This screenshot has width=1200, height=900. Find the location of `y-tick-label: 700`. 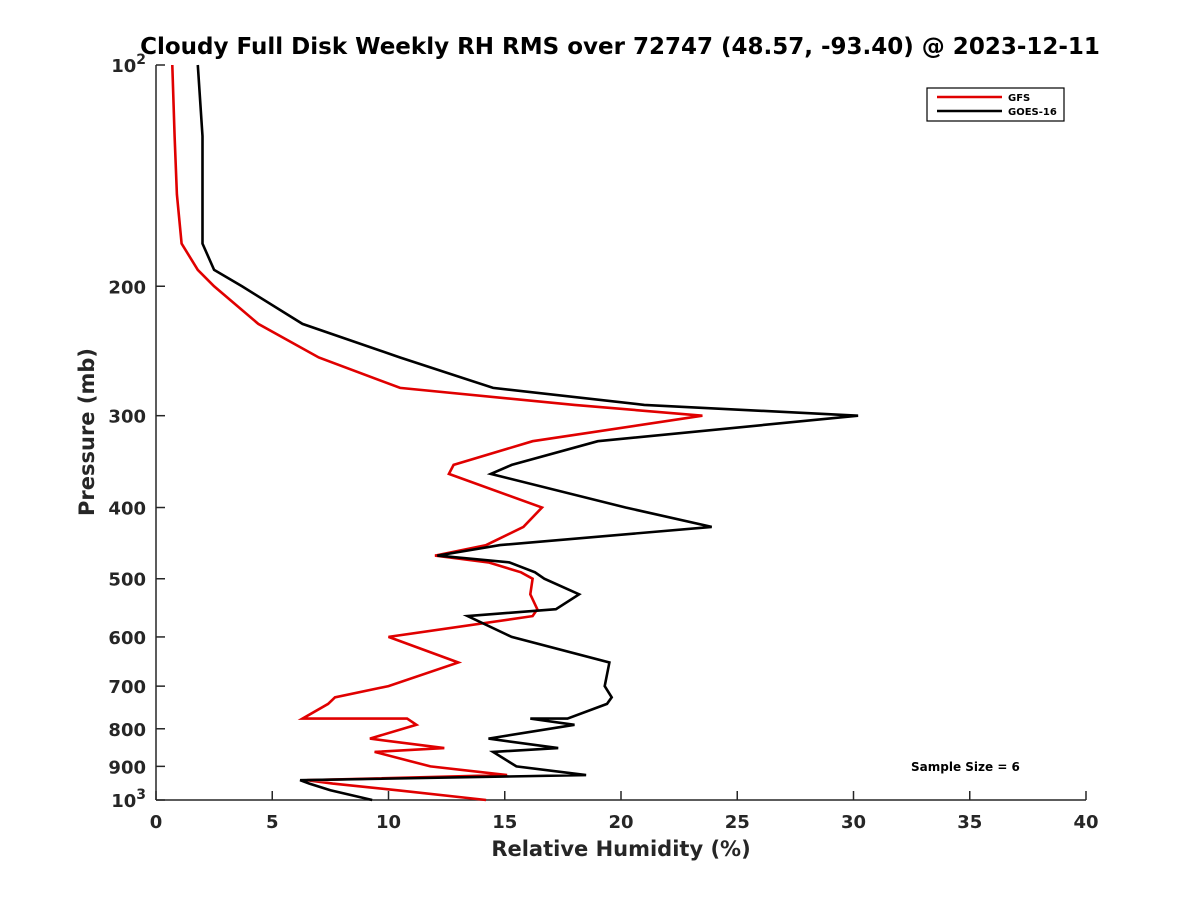

y-tick-label: 700 is located at coordinates (127, 687).